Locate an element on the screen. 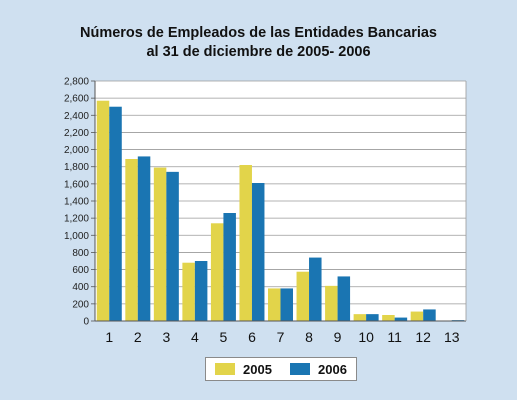 The width and height of the screenshot is (517, 400). chart-subtitle: al 31 de diciembre de 2005- 2006 is located at coordinates (258, 52).